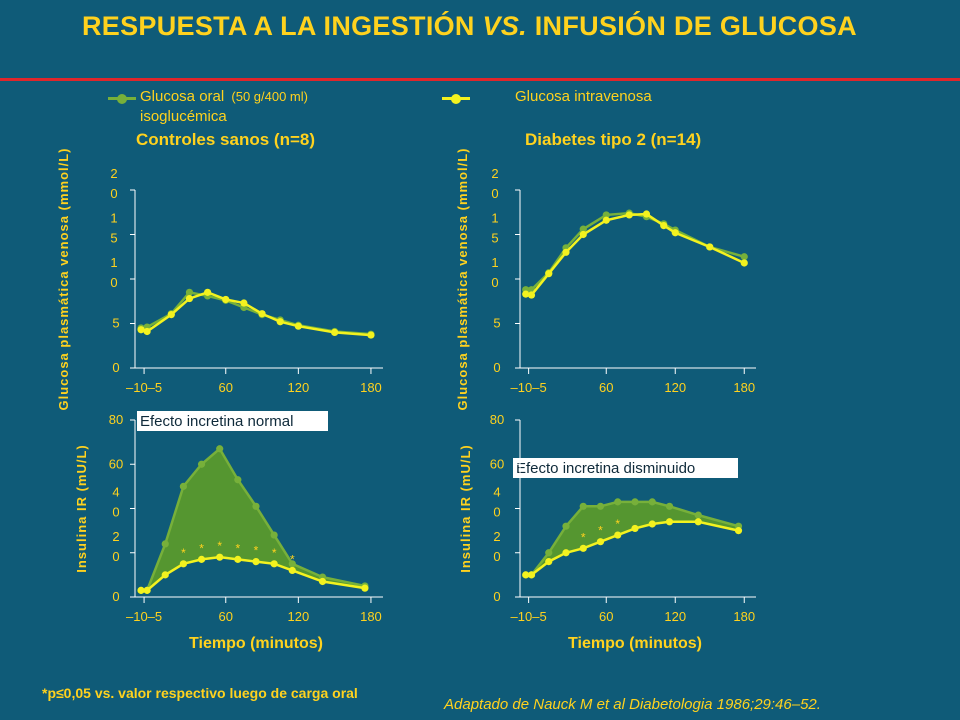 This screenshot has width=960, height=720. I want to click on y-axis-label: Glucosa plasmática venosa (mmol/L), so click(63, 278).